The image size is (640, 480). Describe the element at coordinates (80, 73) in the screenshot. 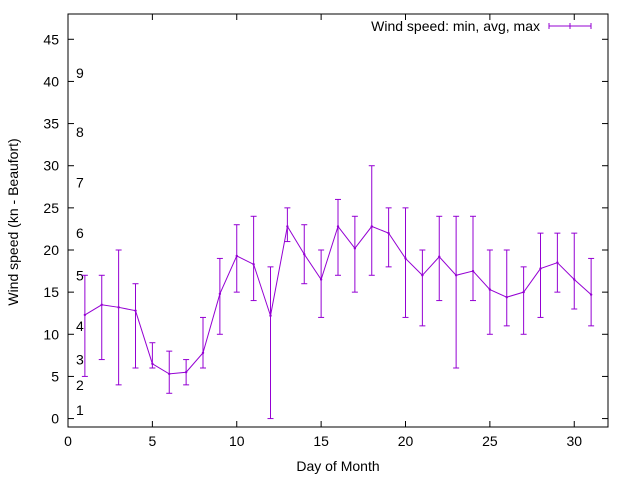

I see `beaufort-label: 9` at that location.